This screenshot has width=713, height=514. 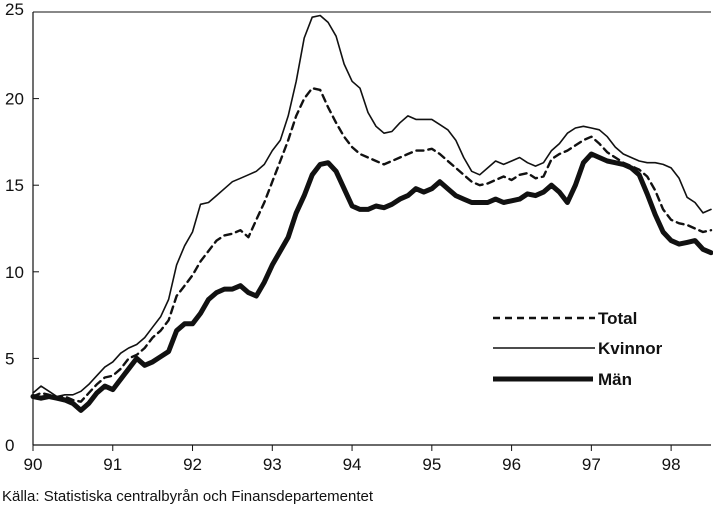 I want to click on x-tick-label: 93, so click(x=272, y=464).